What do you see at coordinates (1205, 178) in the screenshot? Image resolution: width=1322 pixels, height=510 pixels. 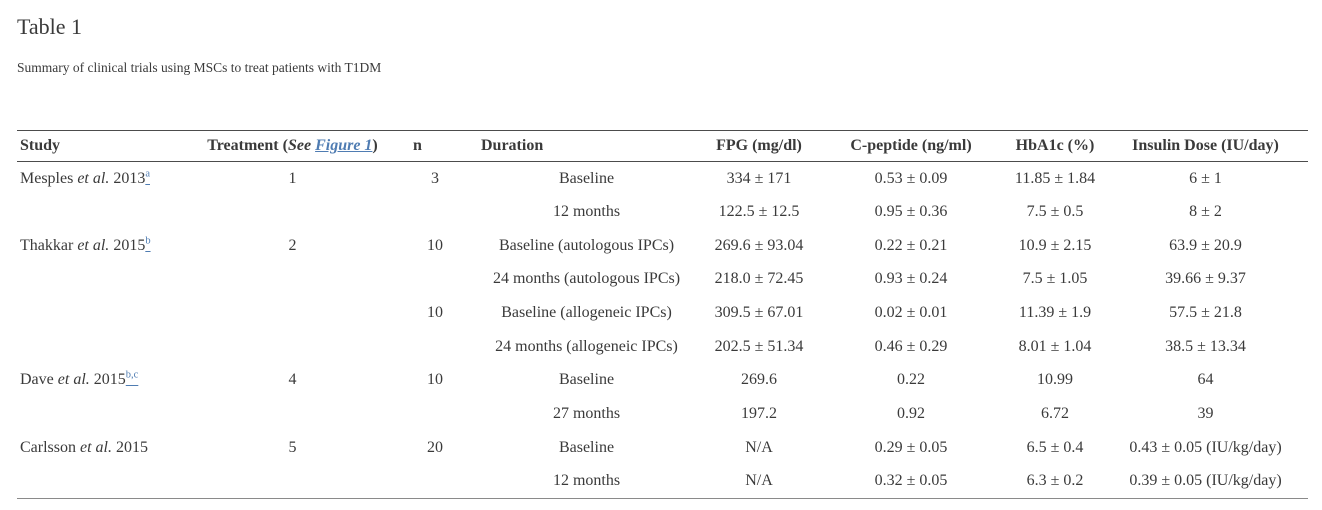 I see `insulin-cell: 6 ± 1` at bounding box center [1205, 178].